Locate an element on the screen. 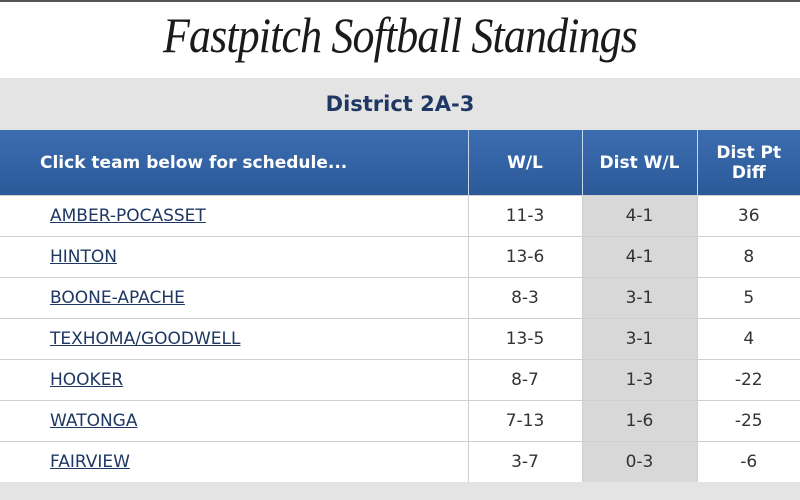  team-link: BOONE-APACHE is located at coordinates (117, 298).